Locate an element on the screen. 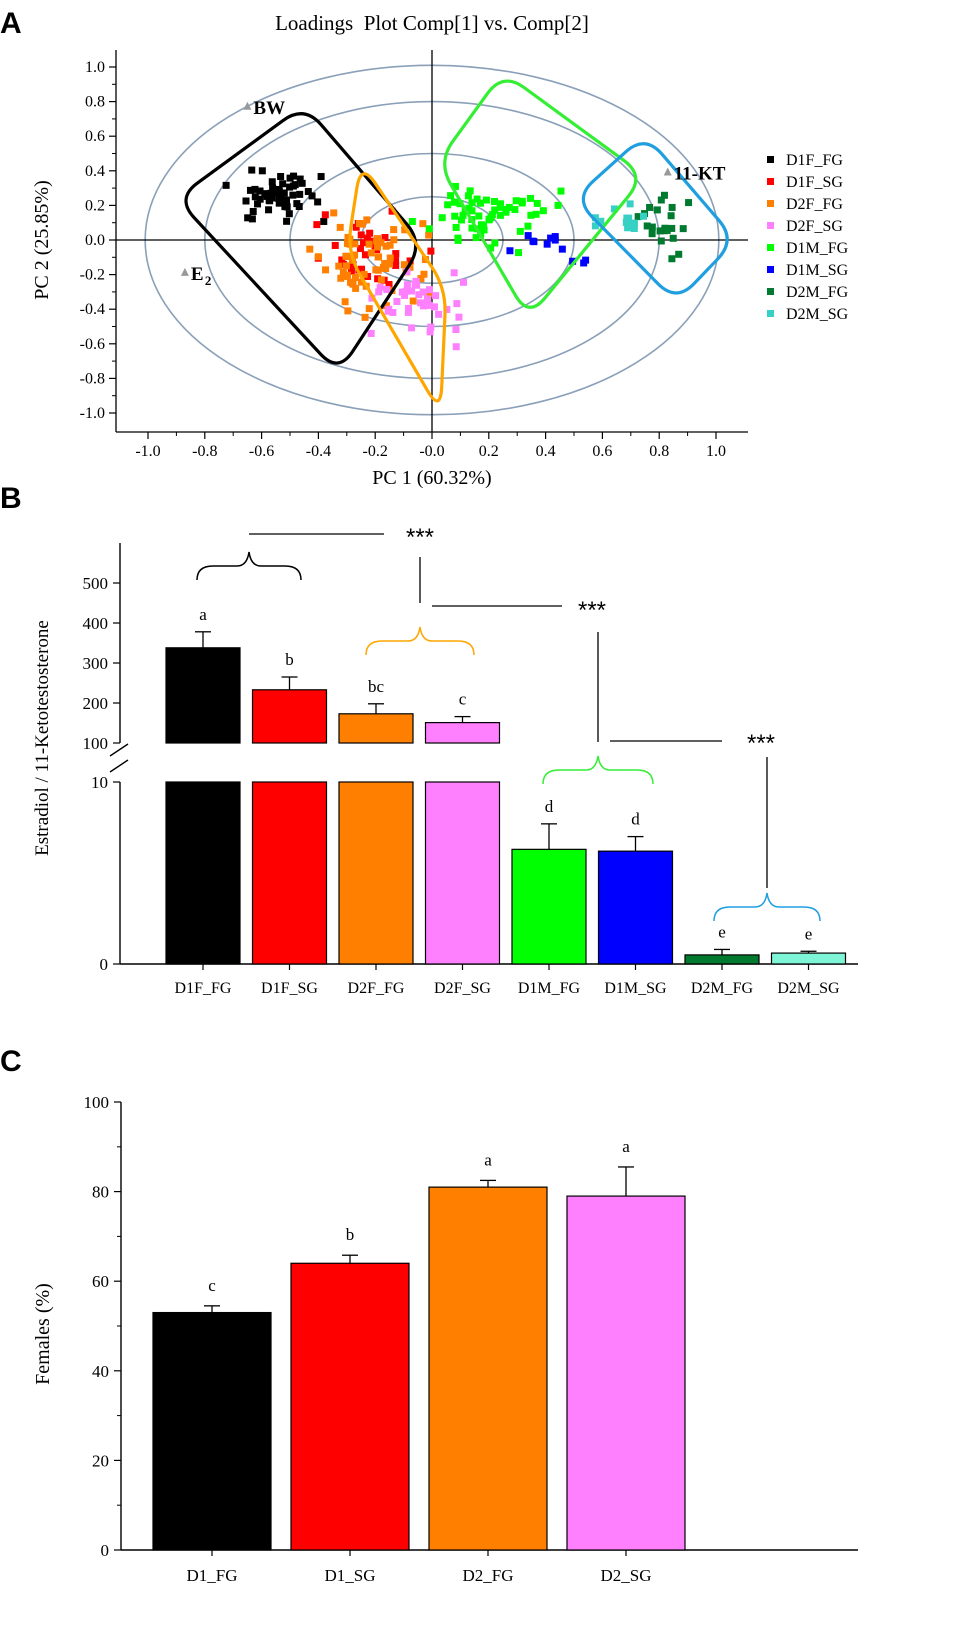  x-tick-label: 0.6 is located at coordinates (602, 451).